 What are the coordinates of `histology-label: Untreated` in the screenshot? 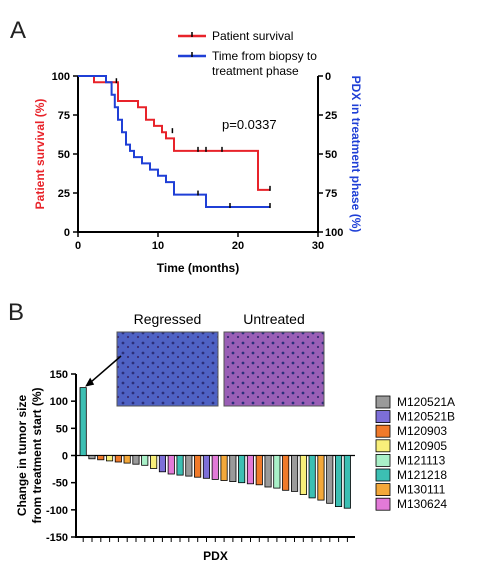 It's located at (273, 319).